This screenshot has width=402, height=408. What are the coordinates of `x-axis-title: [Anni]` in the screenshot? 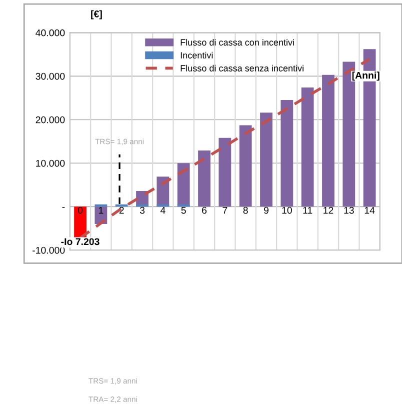 It's located at (366, 76).